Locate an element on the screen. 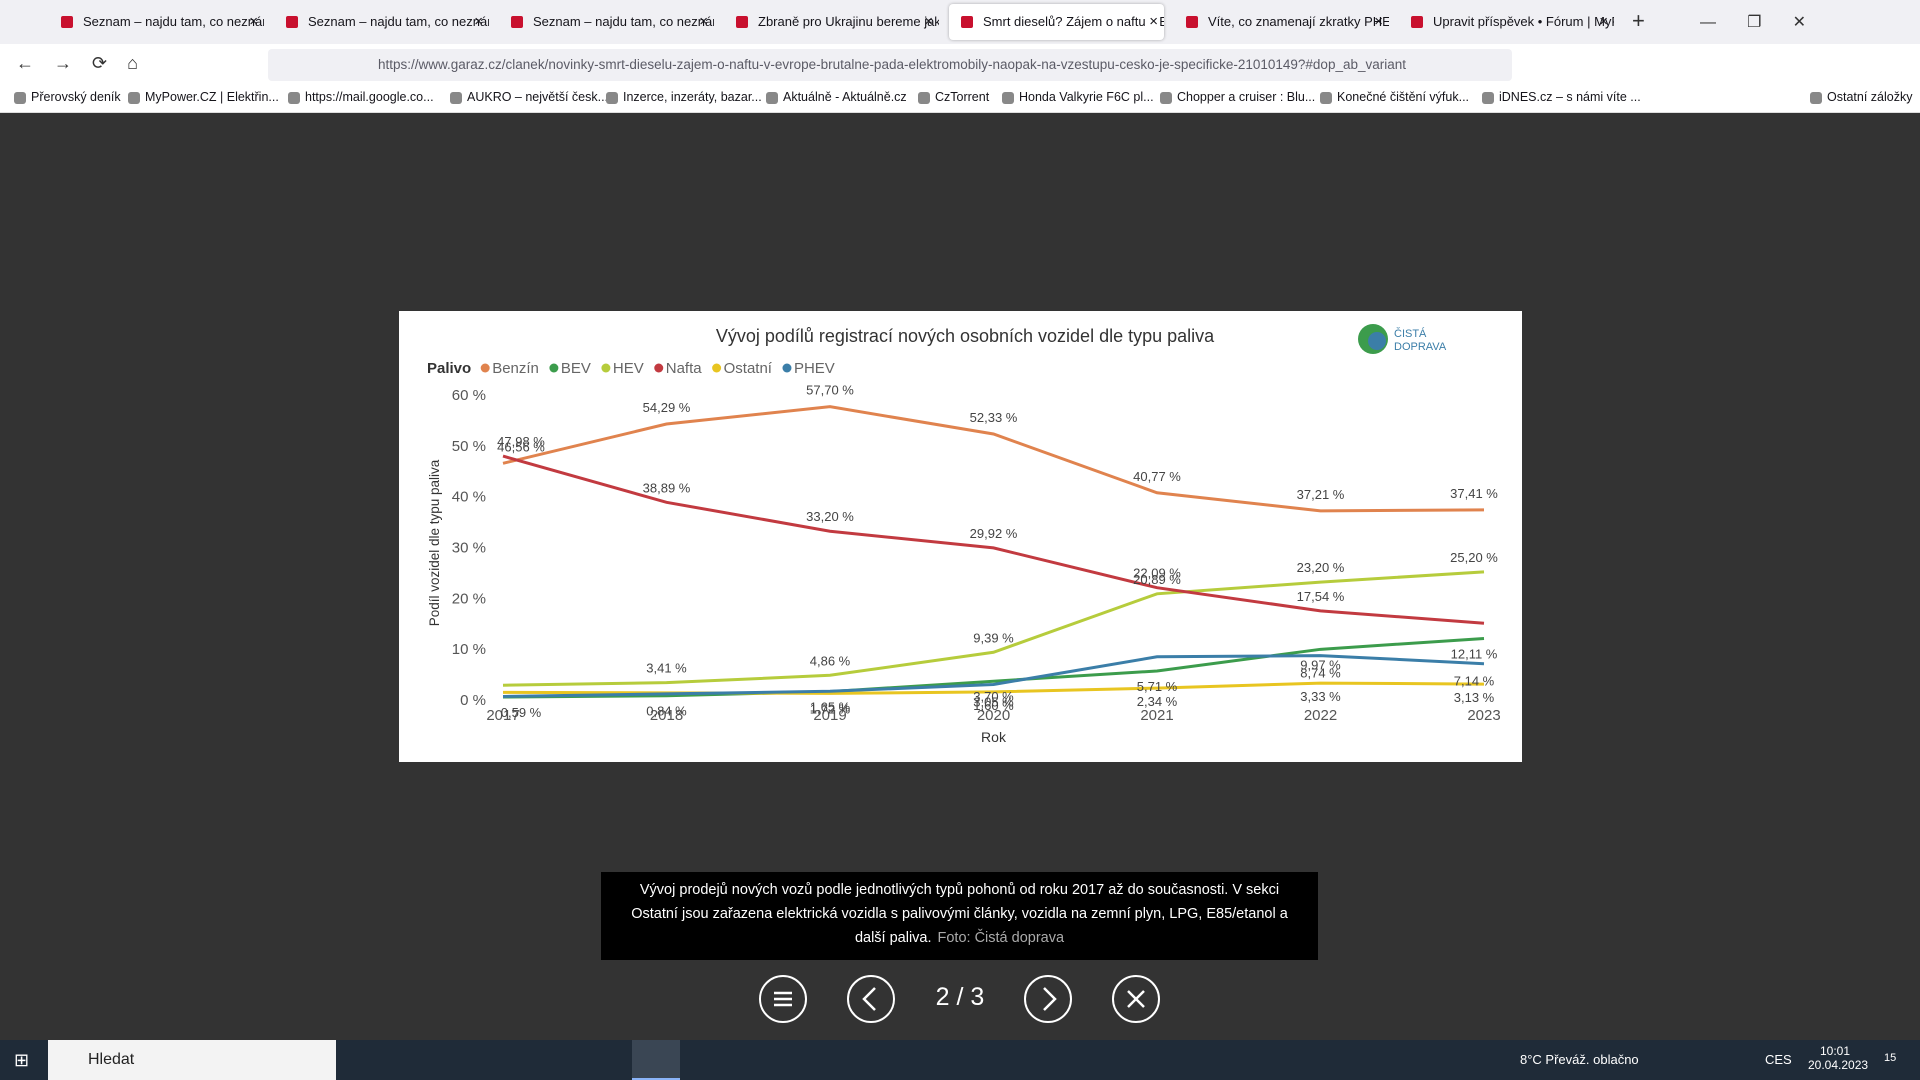 The height and width of the screenshot is (1080, 1920). start-button: ⊞ is located at coordinates (22, 1060).